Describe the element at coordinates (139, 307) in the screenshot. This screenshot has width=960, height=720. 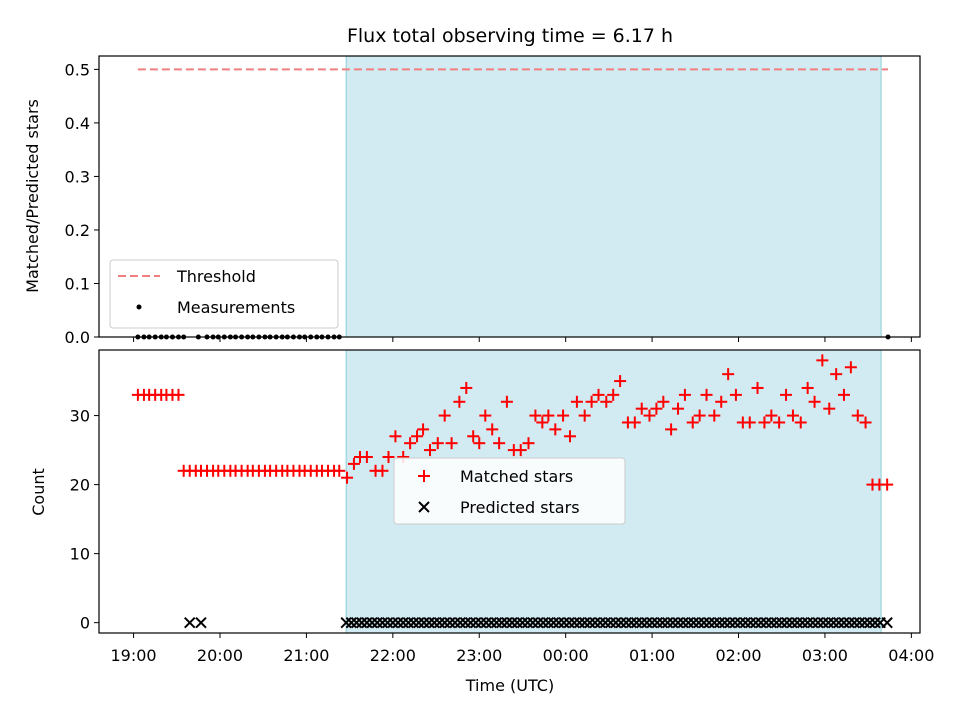
I see `legend-measurements-swatch` at that location.